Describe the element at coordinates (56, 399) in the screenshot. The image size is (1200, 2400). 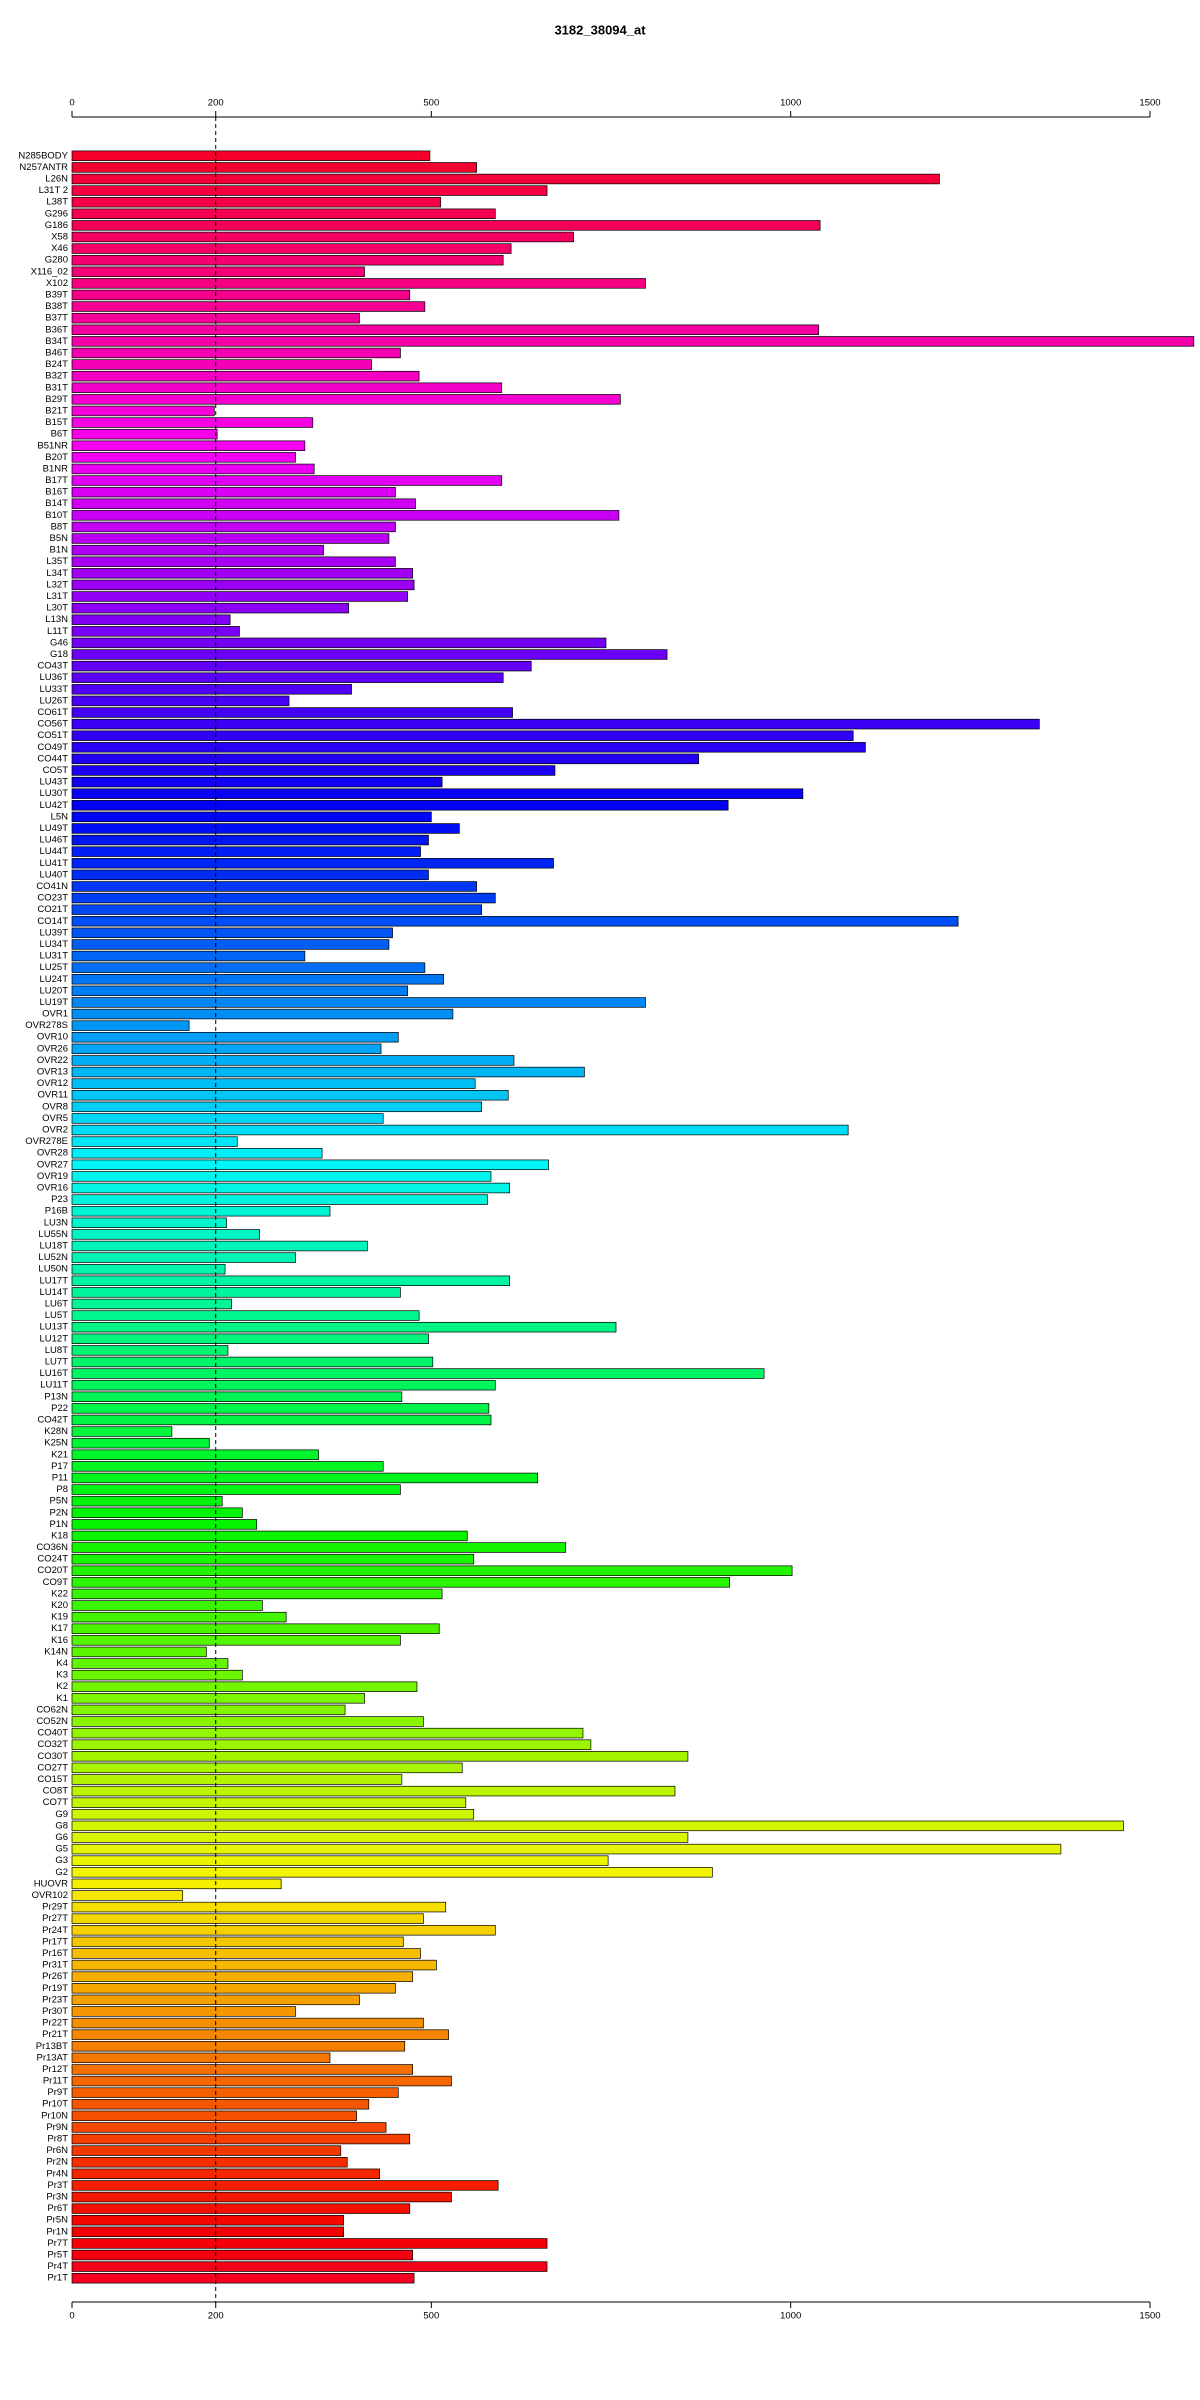
I see `y-tick-label: B29T` at that location.